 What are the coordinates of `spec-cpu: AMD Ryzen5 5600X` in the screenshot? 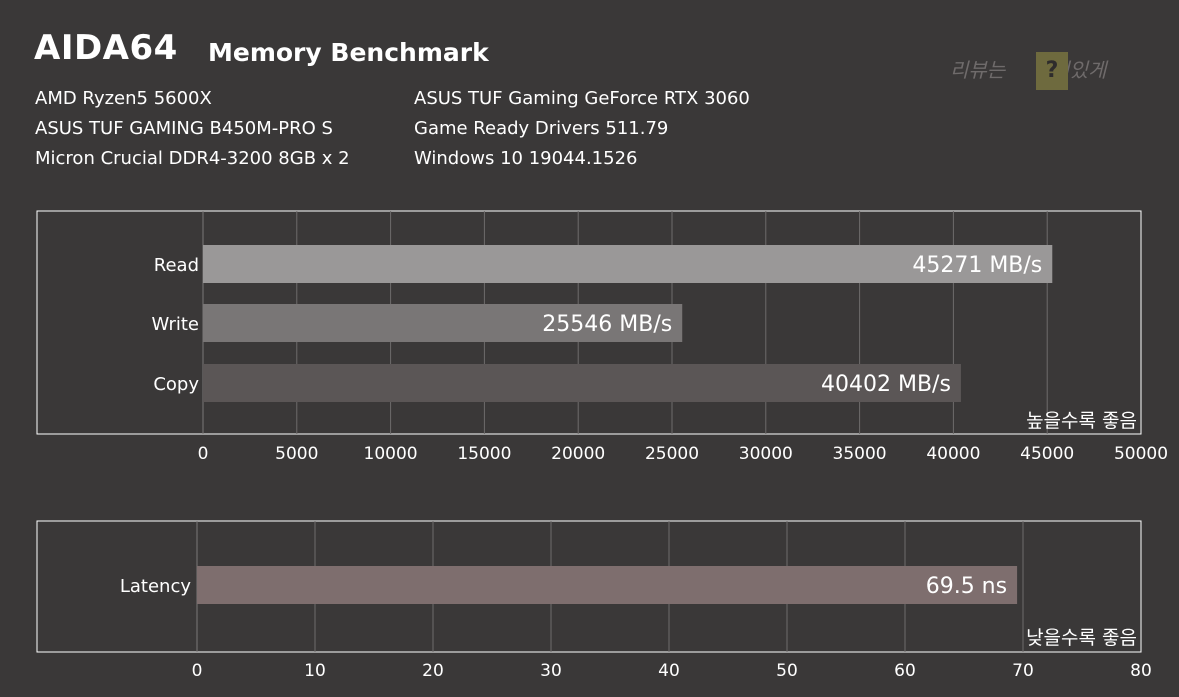 It's located at (123, 98).